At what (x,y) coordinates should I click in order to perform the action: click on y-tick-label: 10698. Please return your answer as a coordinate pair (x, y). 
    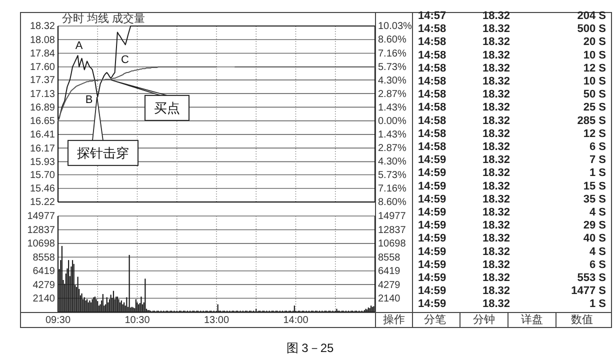
    Looking at the image, I should click on (41, 244).